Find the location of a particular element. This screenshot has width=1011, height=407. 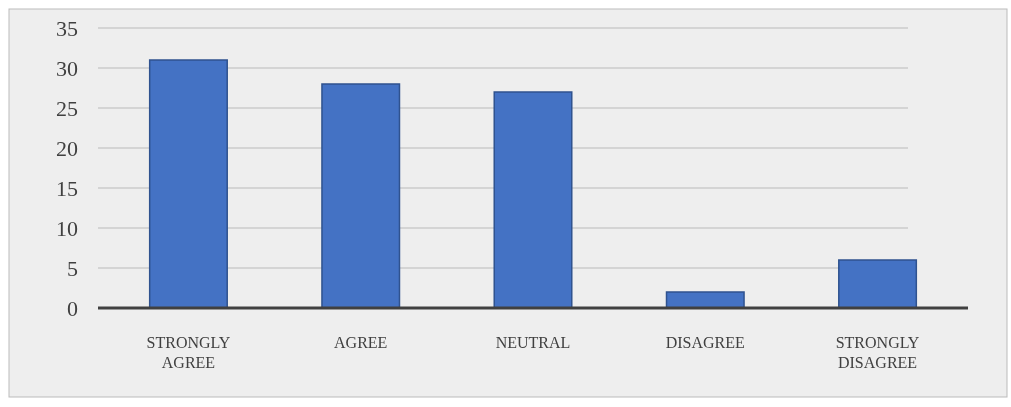

y-tick-label: 25 is located at coordinates (67, 108).